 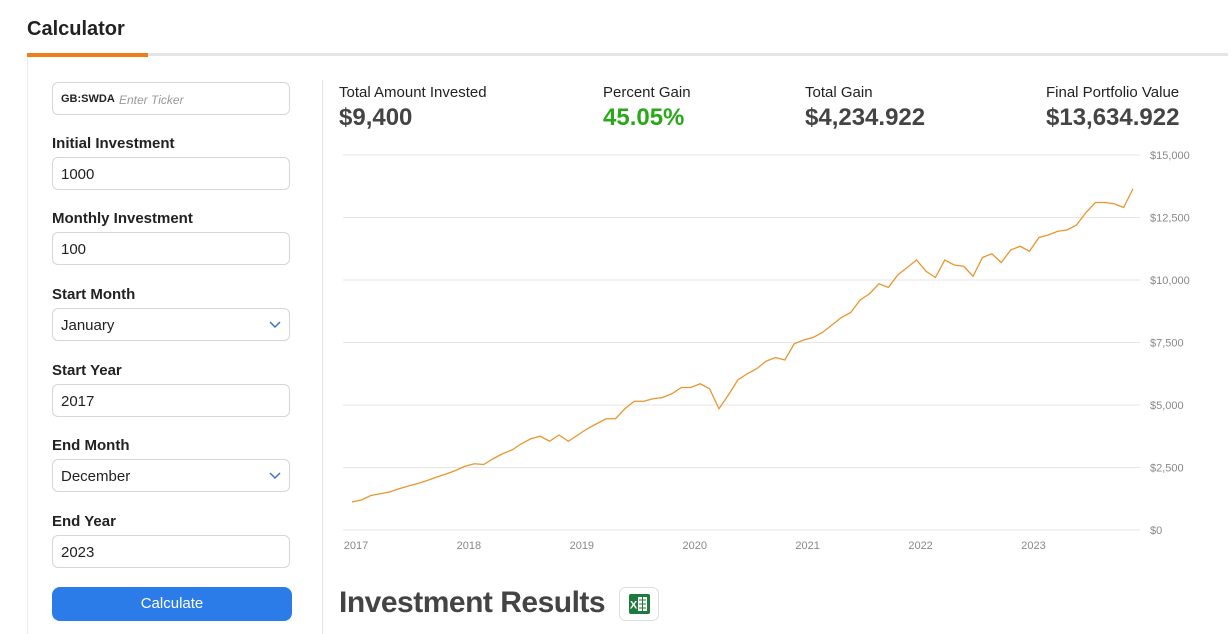 What do you see at coordinates (807, 546) in the screenshot?
I see `x-tick-label: 2021` at bounding box center [807, 546].